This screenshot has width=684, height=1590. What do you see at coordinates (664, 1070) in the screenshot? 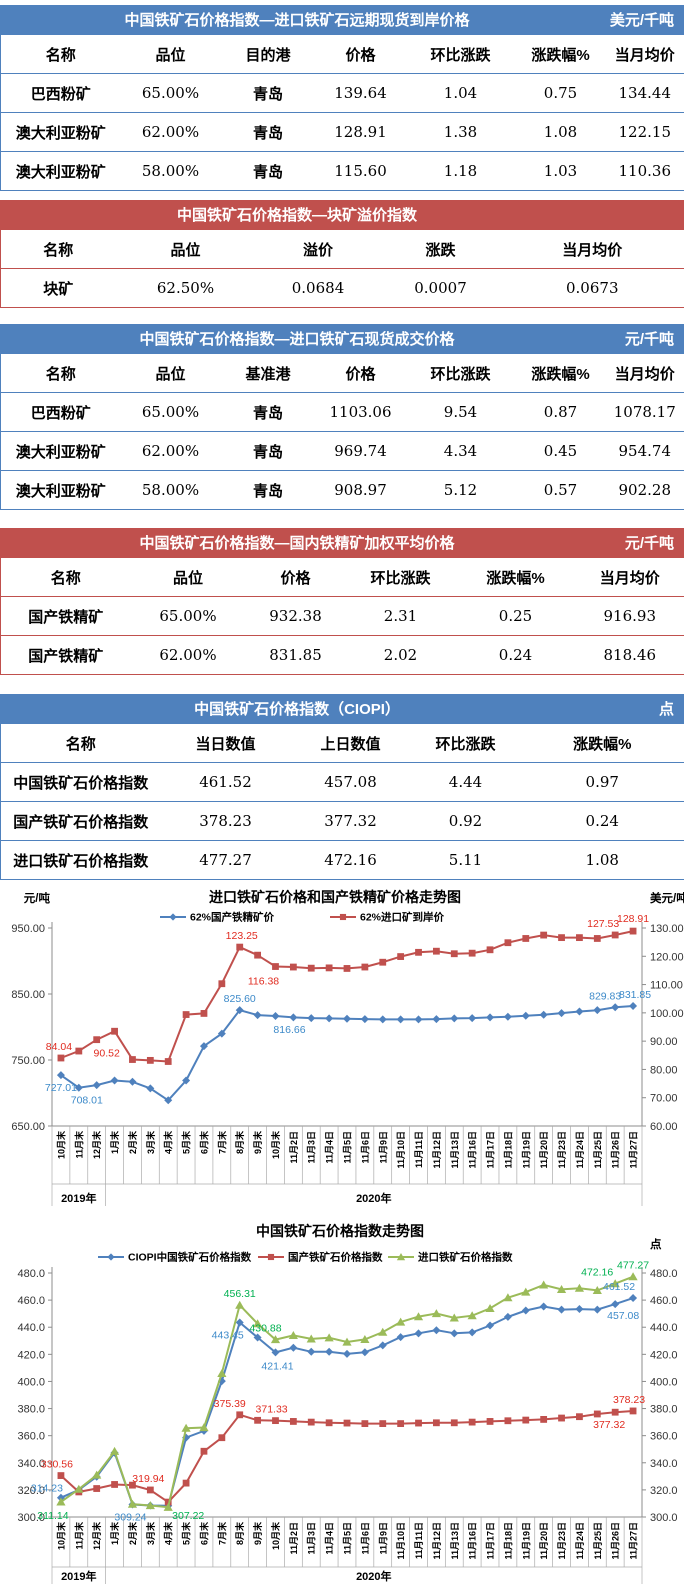
I see `right-axis-tick-label: 80.00` at bounding box center [664, 1070].